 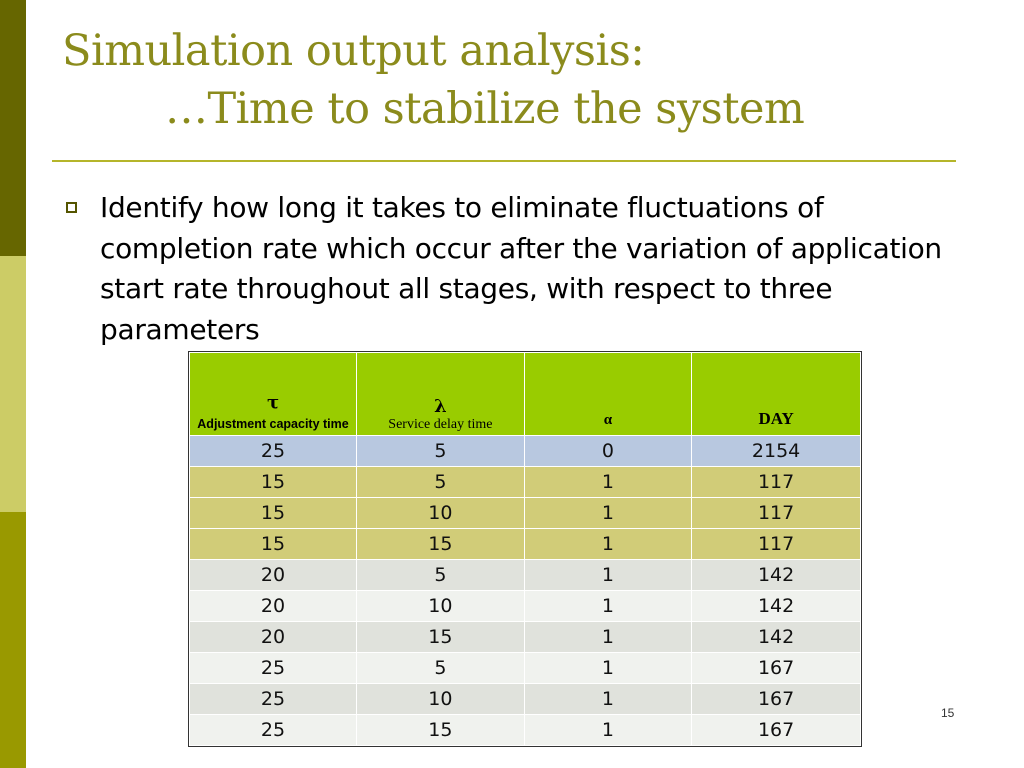 I want to click on table-row: 25 15 1 167, so click(x=524, y=730).